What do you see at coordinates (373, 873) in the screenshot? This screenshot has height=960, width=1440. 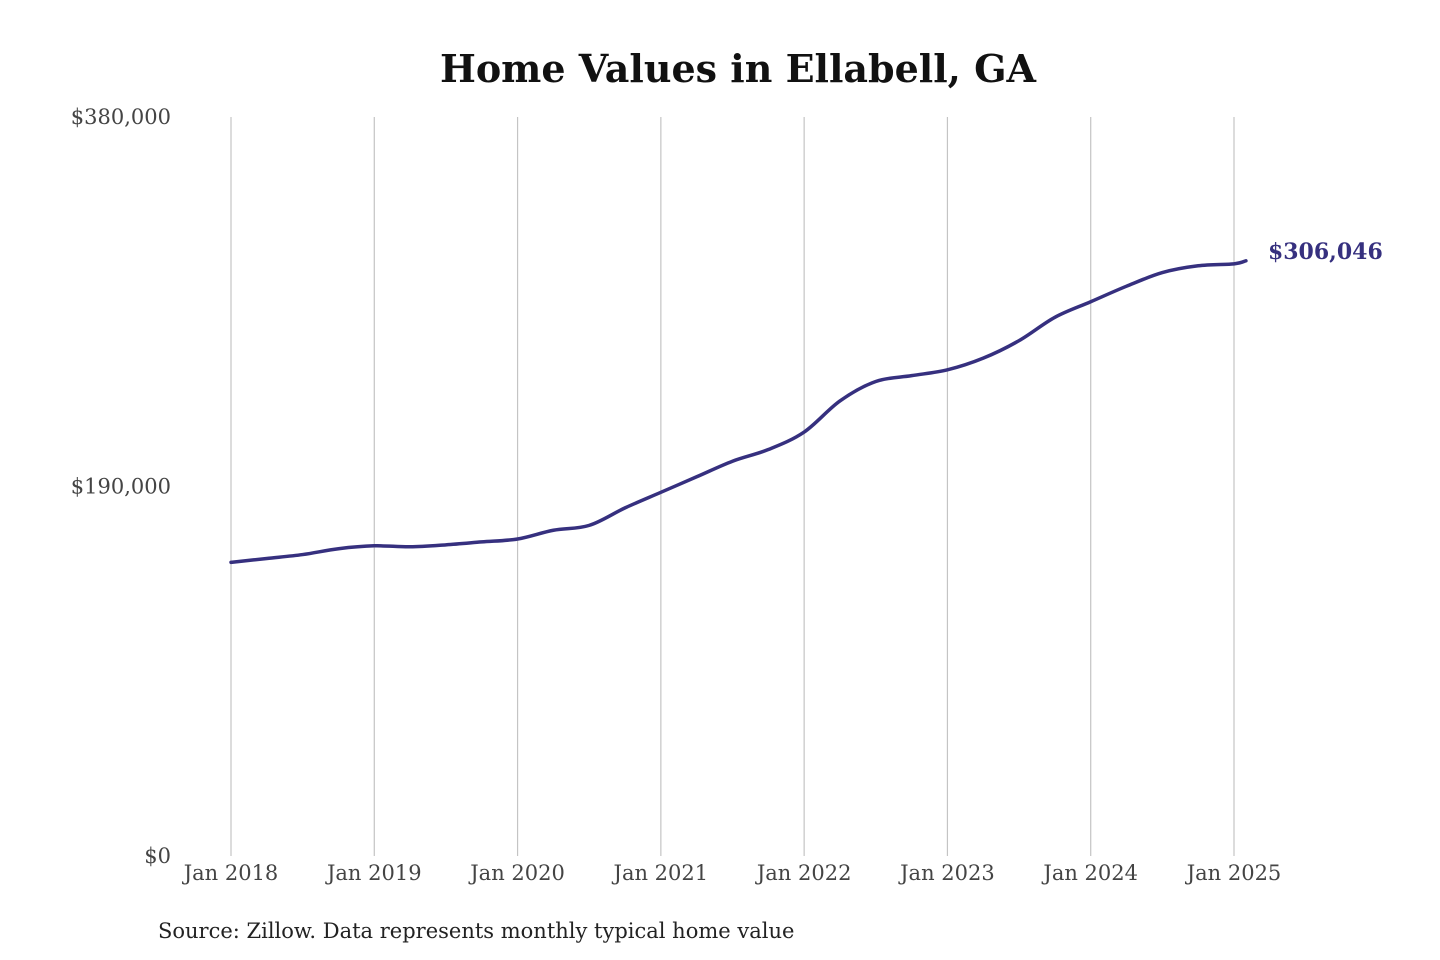 I see `x-tick-label: Jan 2019` at bounding box center [373, 873].